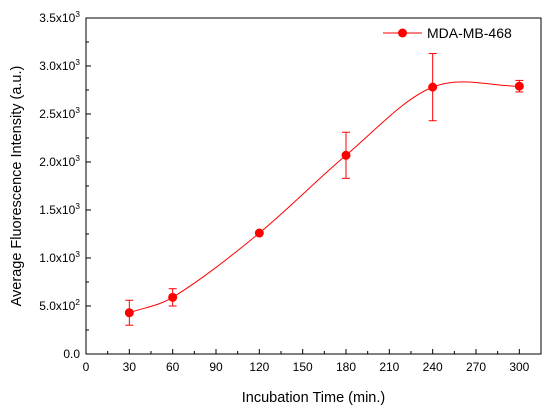 The width and height of the screenshot is (550, 409). What do you see at coordinates (346, 367) in the screenshot?
I see `x-tick-label: 180` at bounding box center [346, 367].